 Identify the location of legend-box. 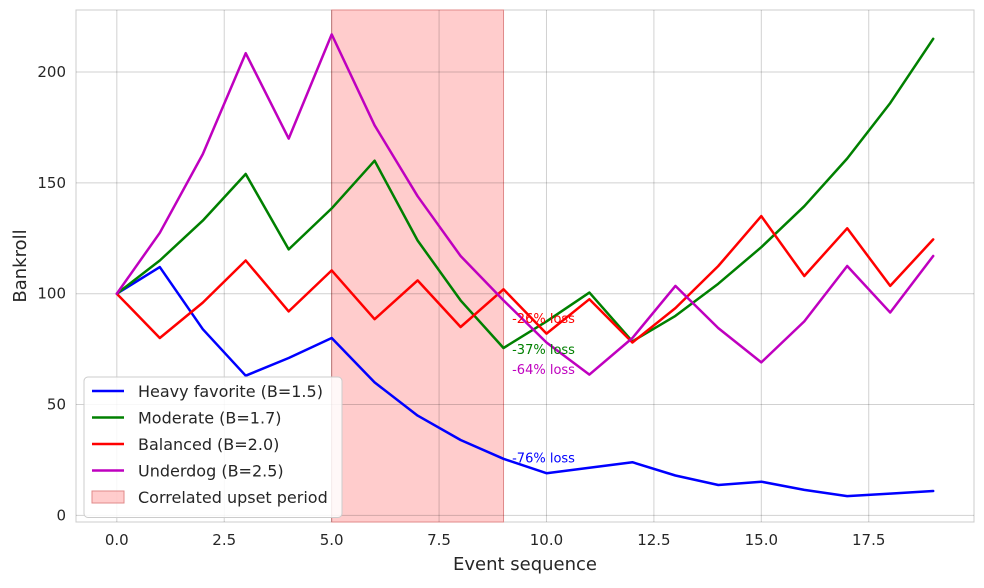
(213, 447).